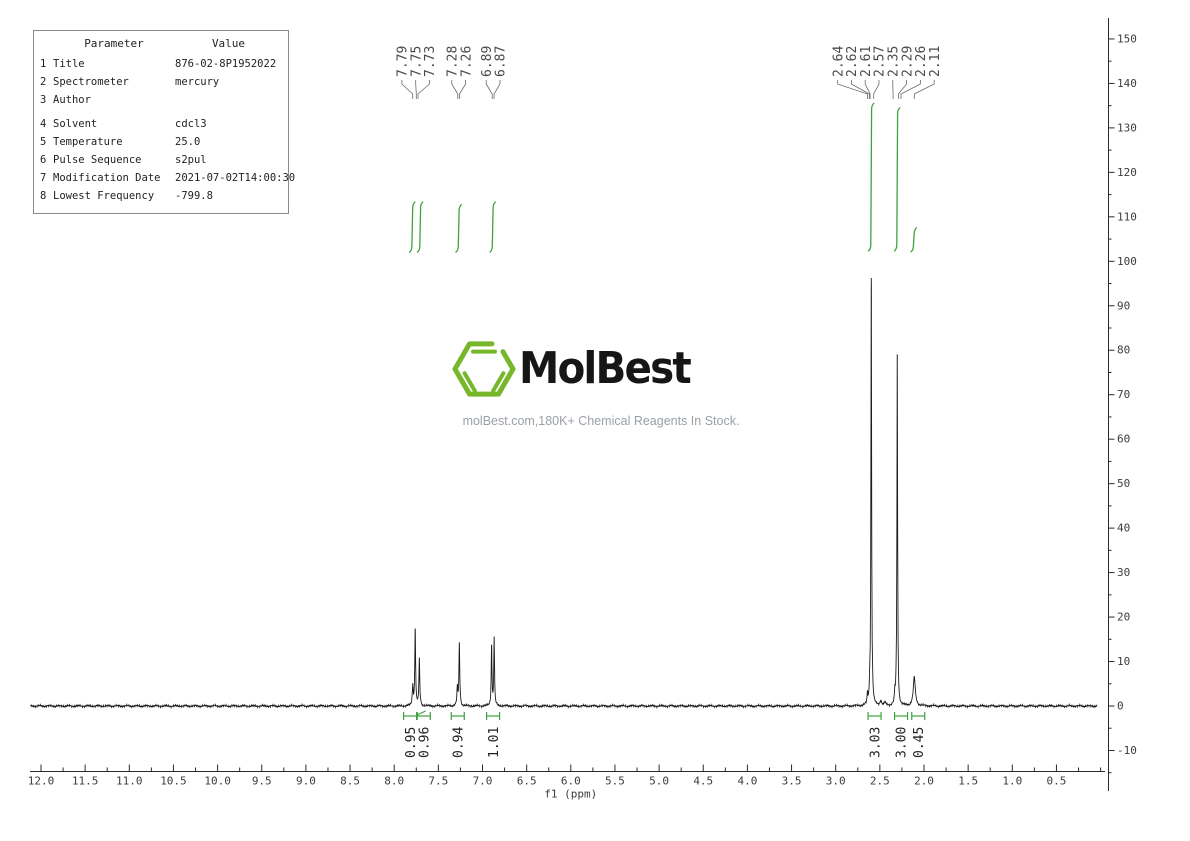 This screenshot has width=1190, height=841. Describe the element at coordinates (114, 43) in the screenshot. I see `header-parameter: Parameter` at that location.